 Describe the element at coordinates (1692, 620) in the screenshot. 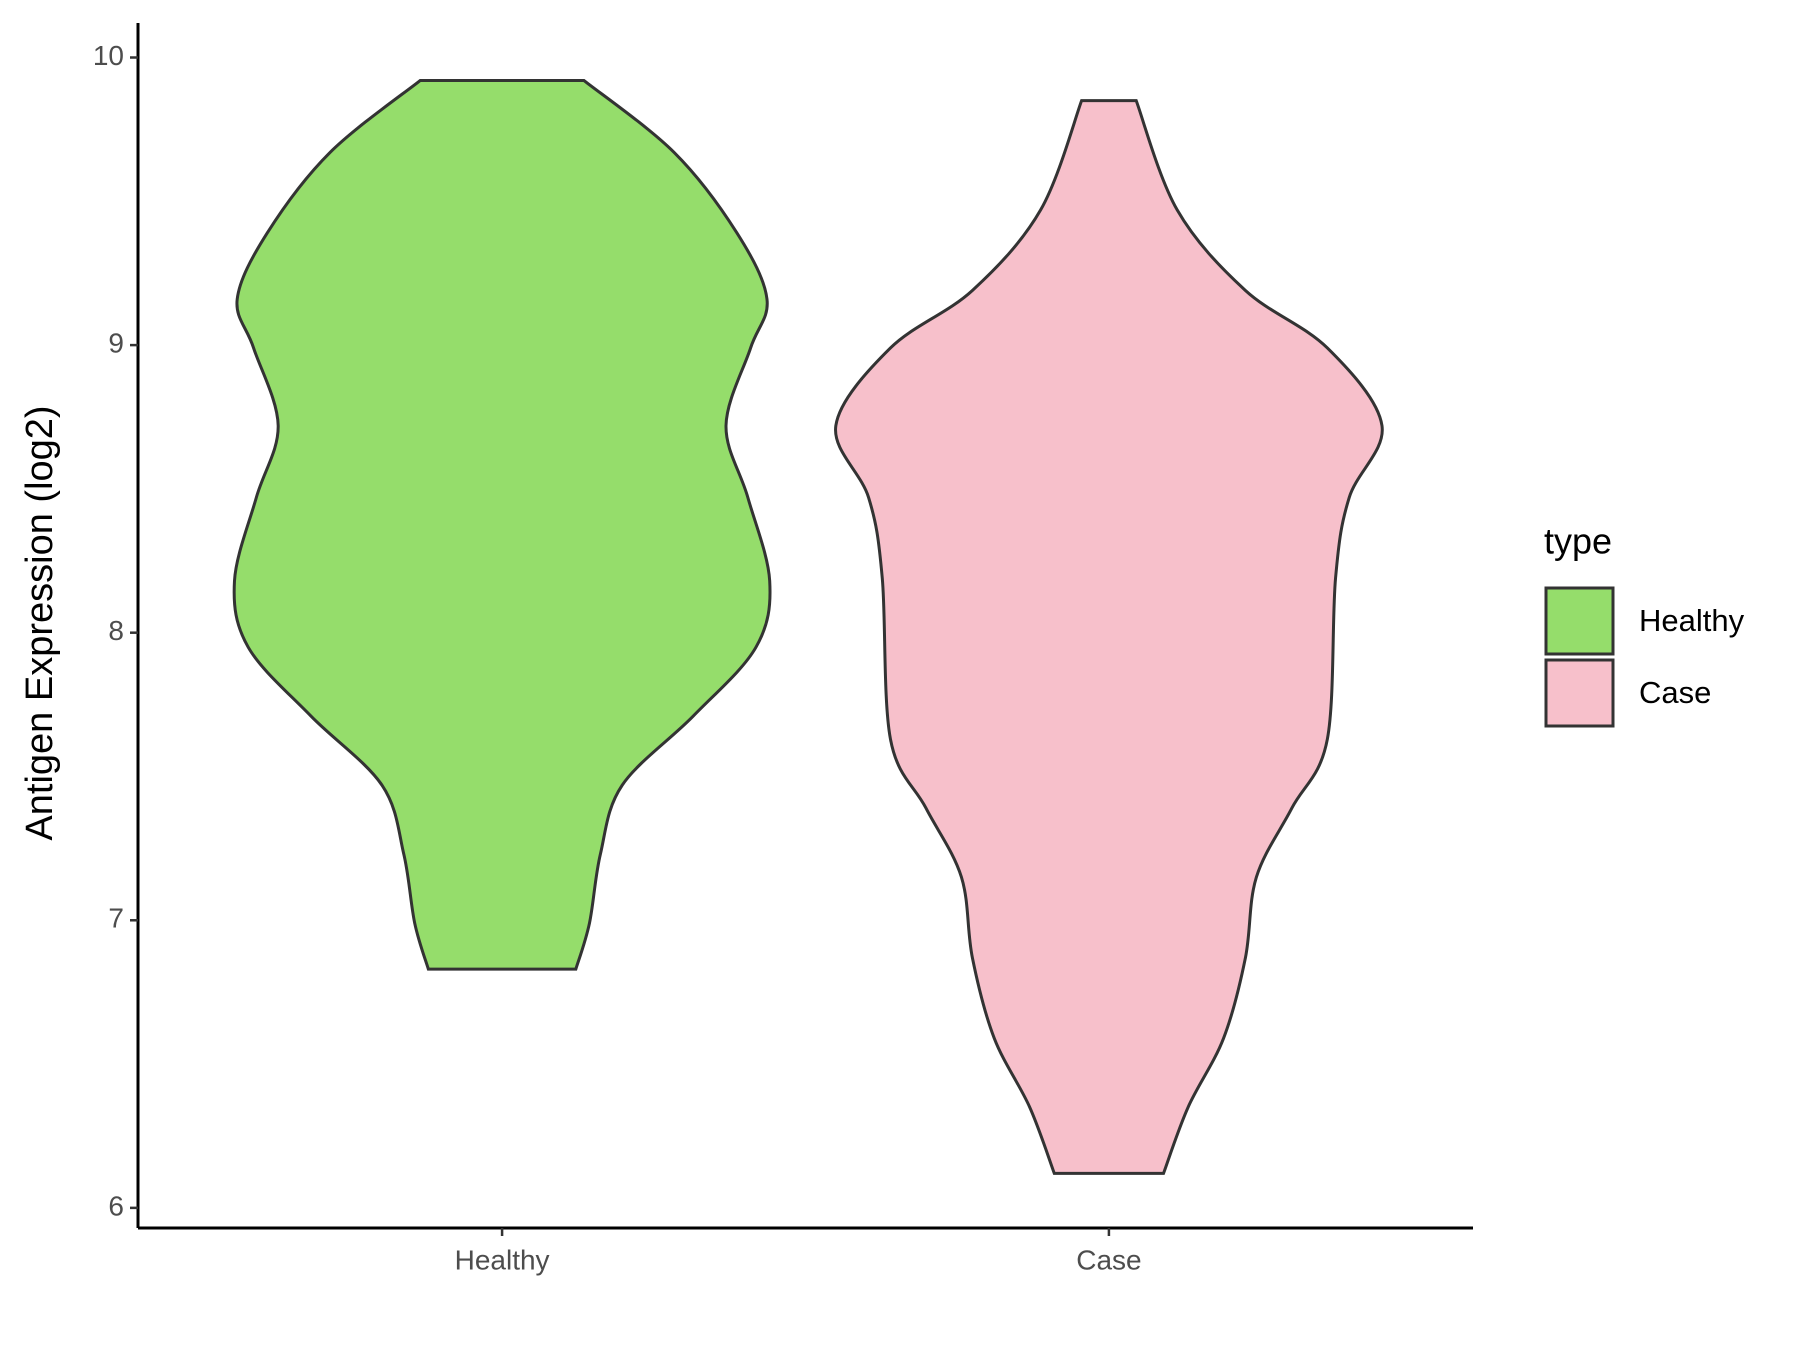

I see `legend-label: Healthy` at that location.